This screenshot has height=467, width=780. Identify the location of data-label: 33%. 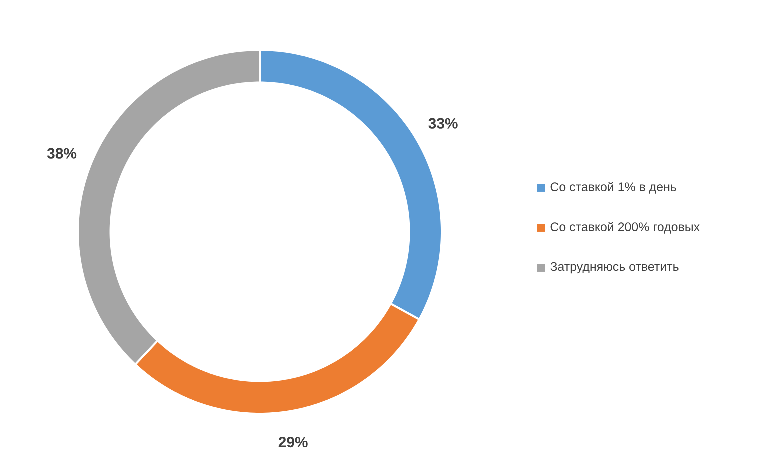
(443, 123).